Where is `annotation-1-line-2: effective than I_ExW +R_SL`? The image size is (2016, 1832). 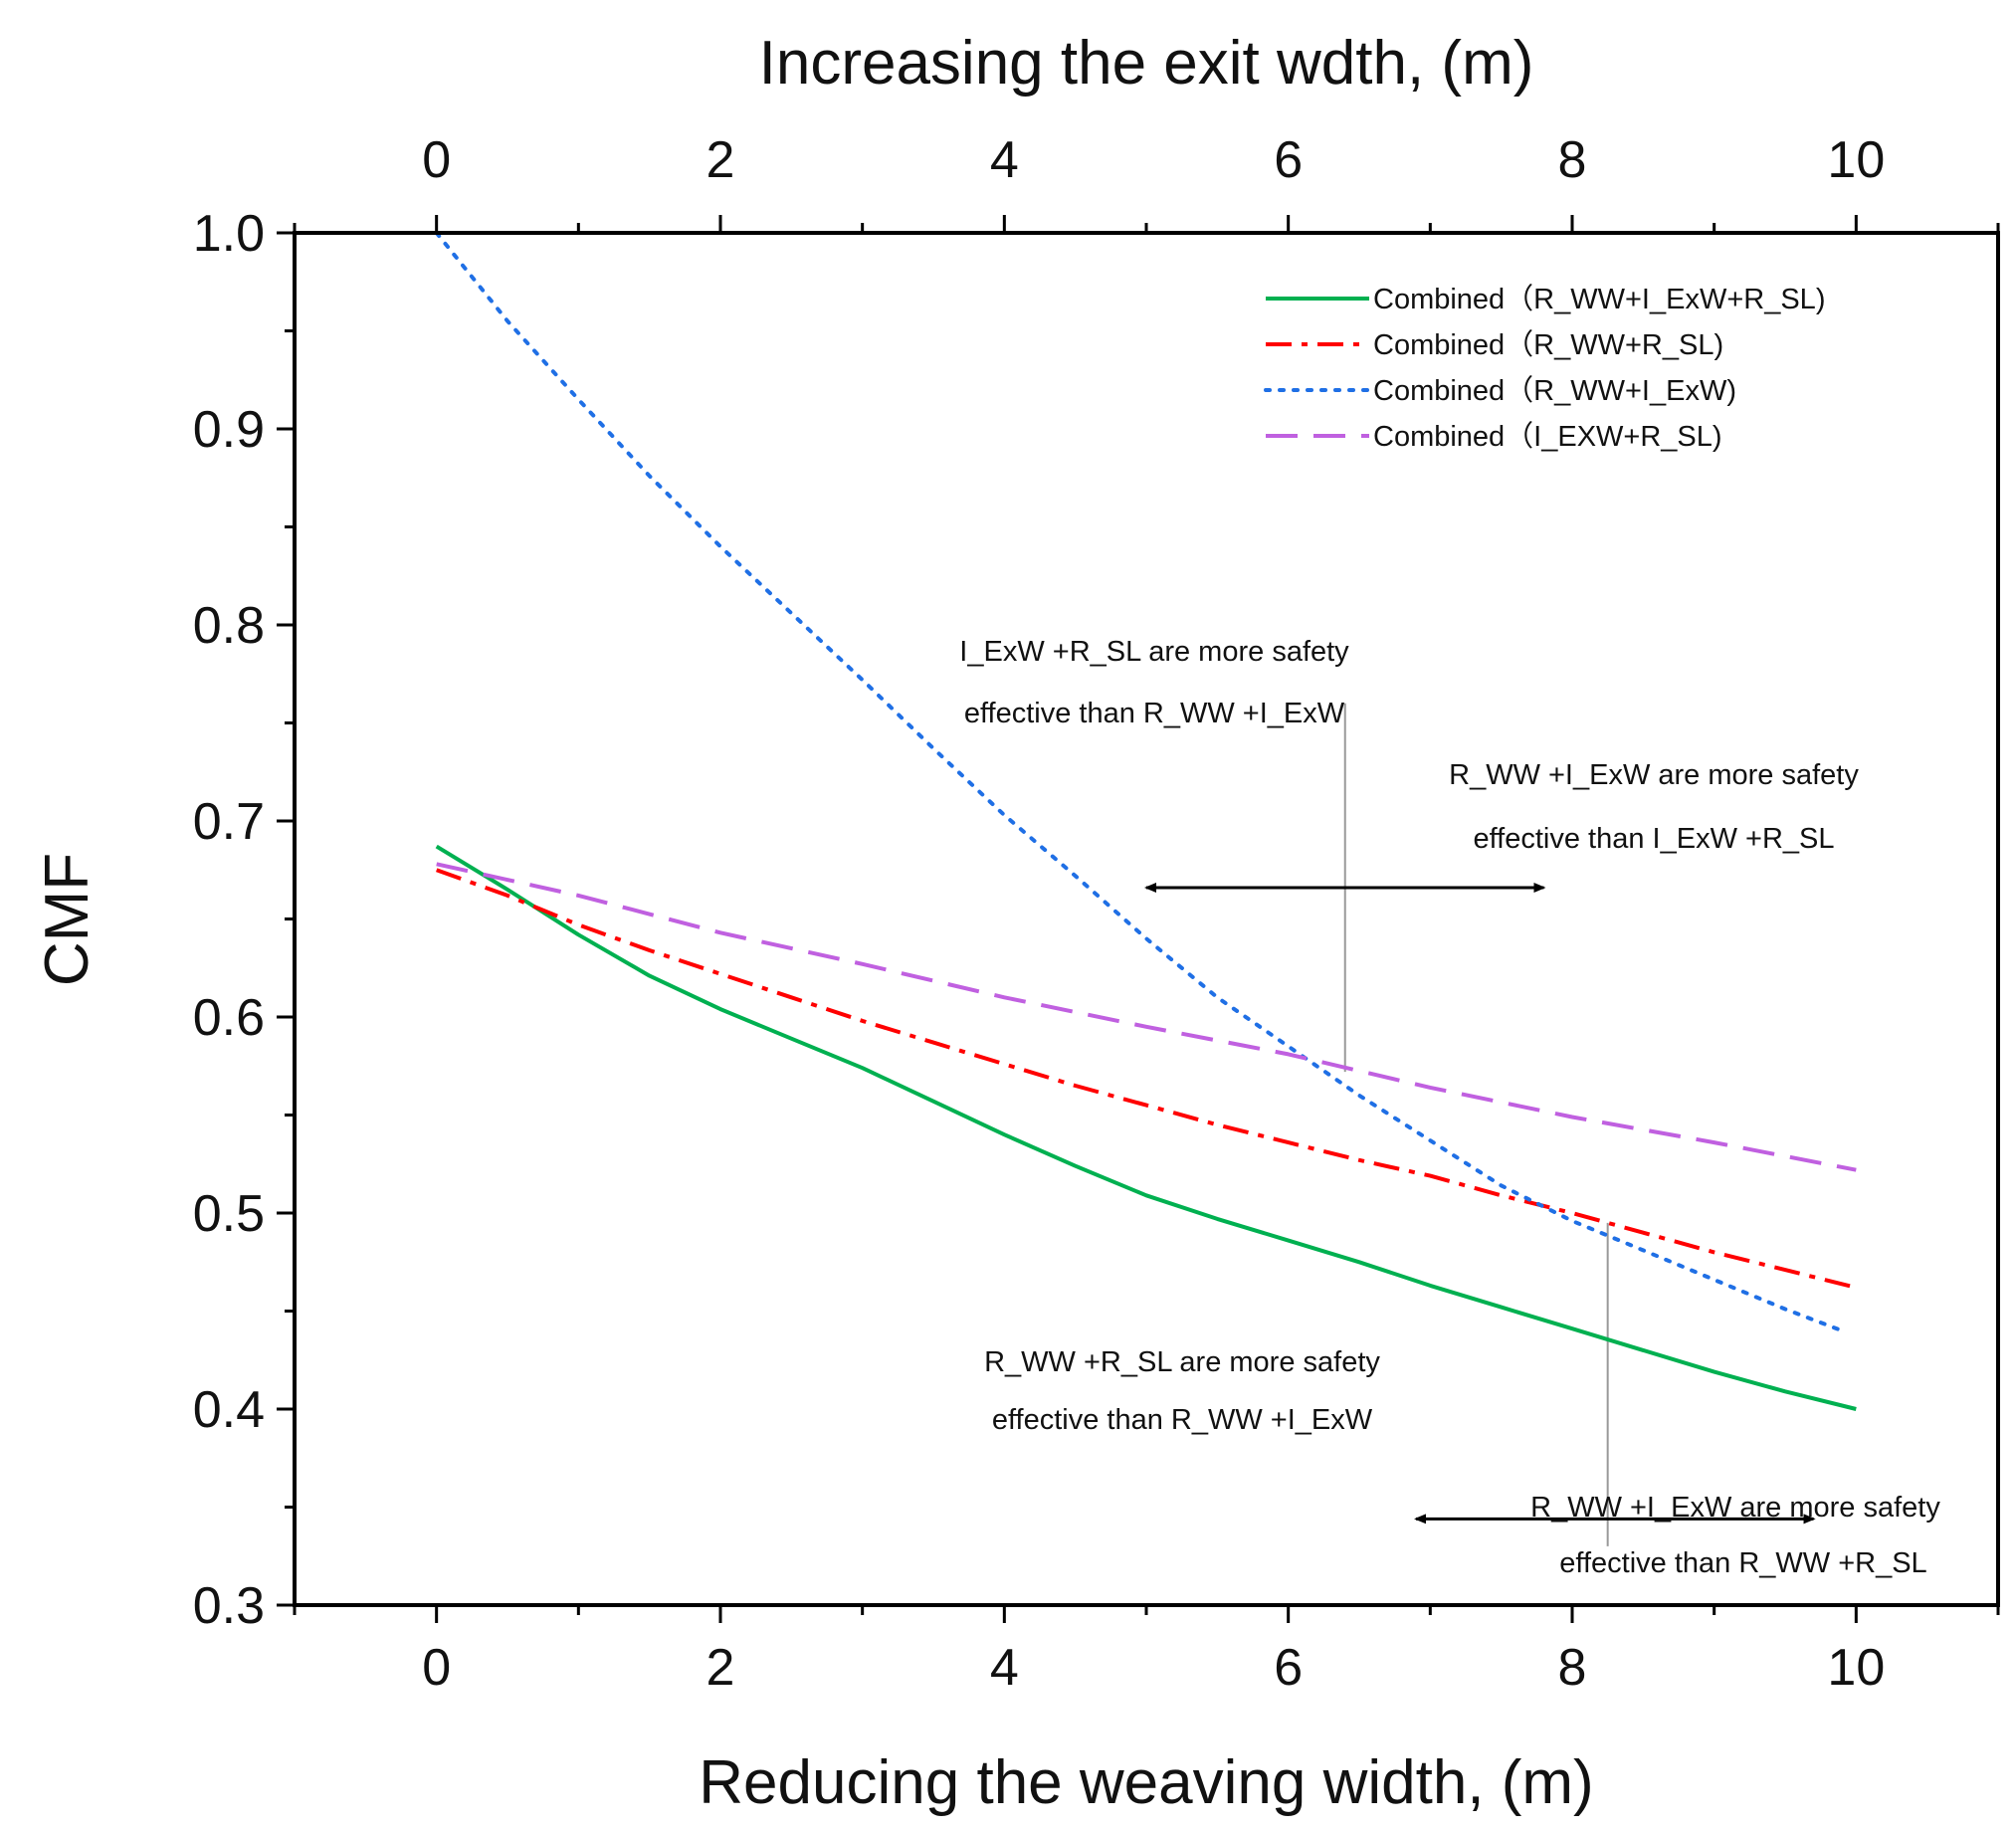 annotation-1-line-2: effective than I_ExW +R_SL is located at coordinates (1654, 839).